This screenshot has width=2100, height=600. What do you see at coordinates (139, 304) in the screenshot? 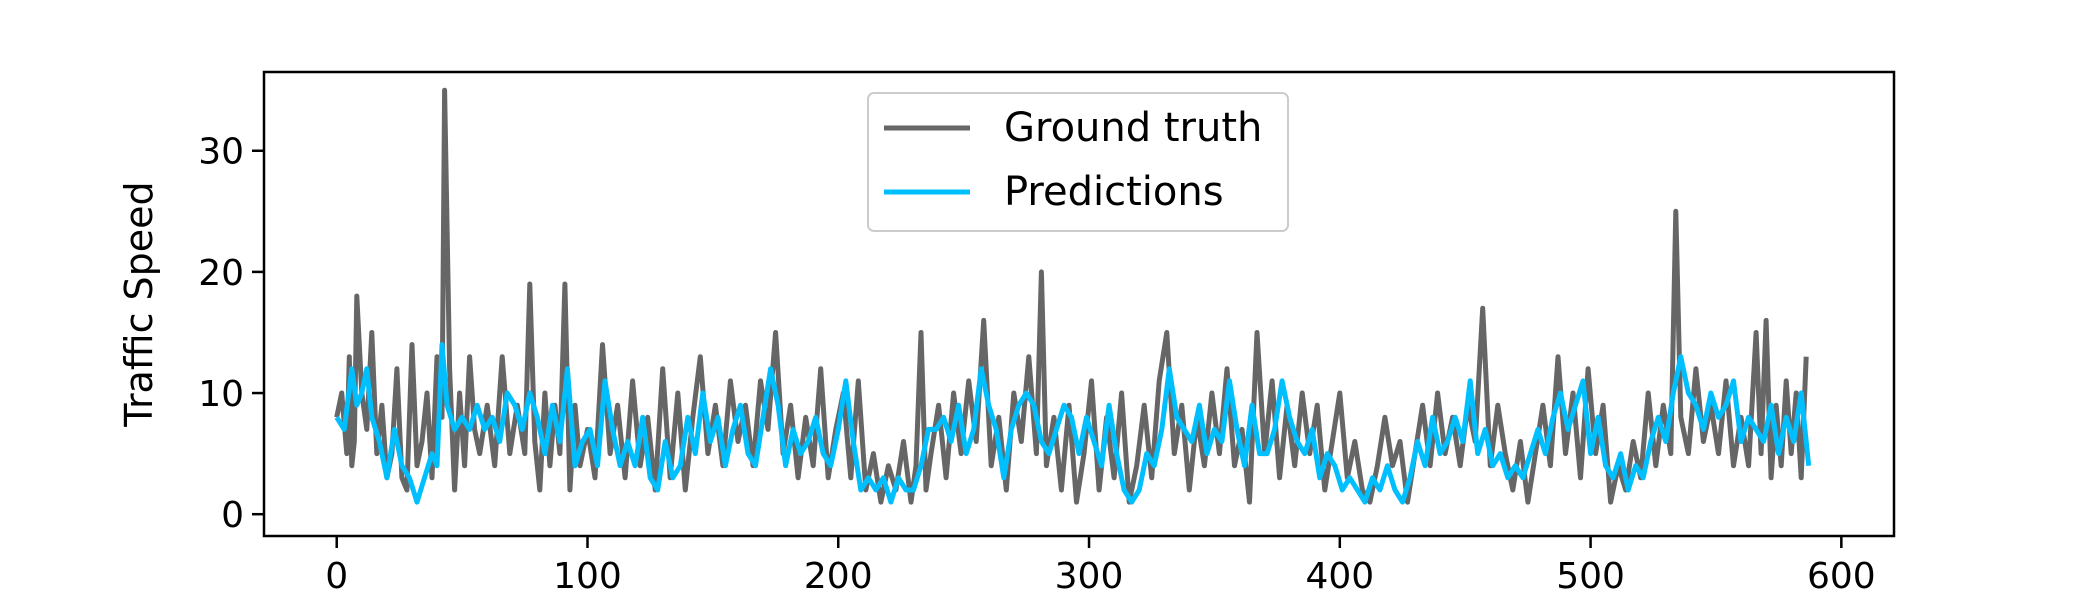
I see `y-axis-label: Traffic Speed` at bounding box center [139, 304].